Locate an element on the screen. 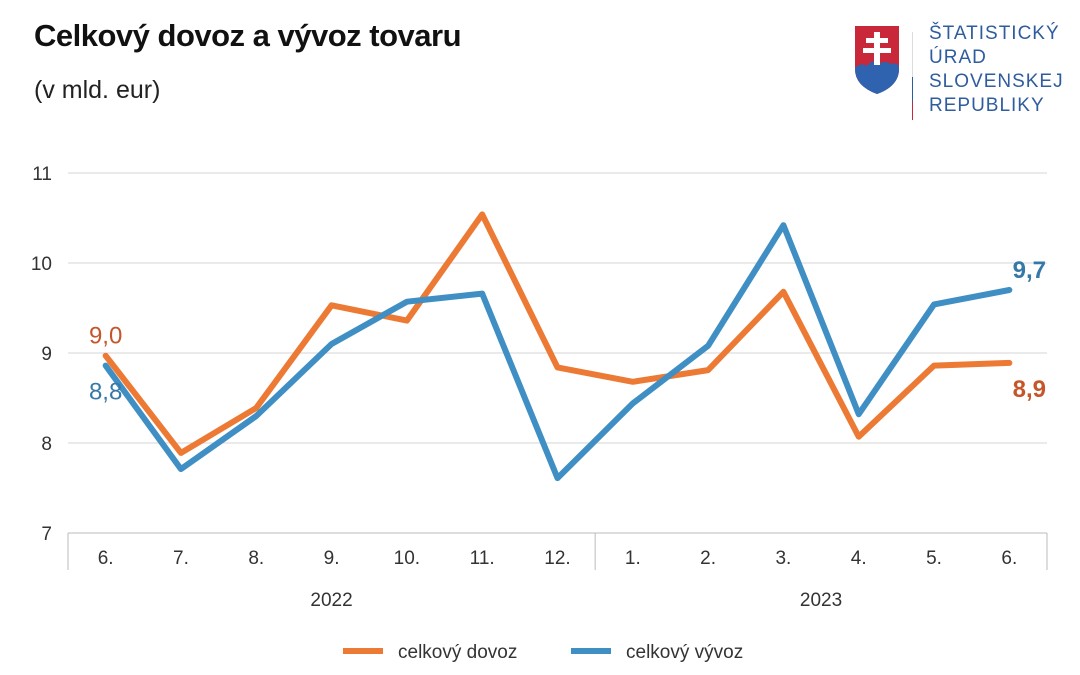 The width and height of the screenshot is (1080, 675). y-tick-label: 11 is located at coordinates (42, 174).